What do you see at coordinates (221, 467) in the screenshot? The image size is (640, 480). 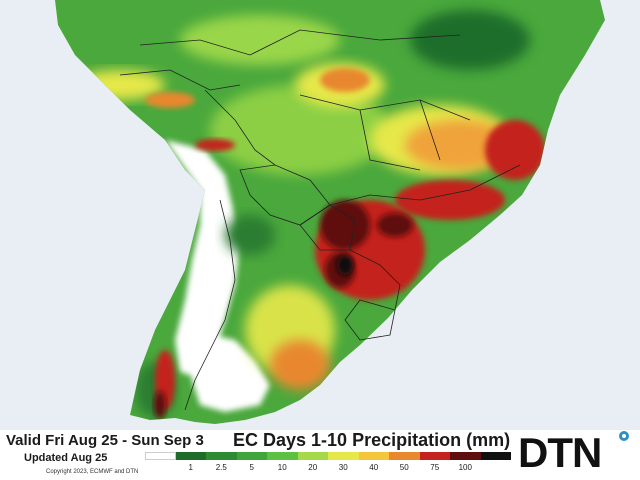 I see `legend-tick-label: 2.5` at bounding box center [221, 467].